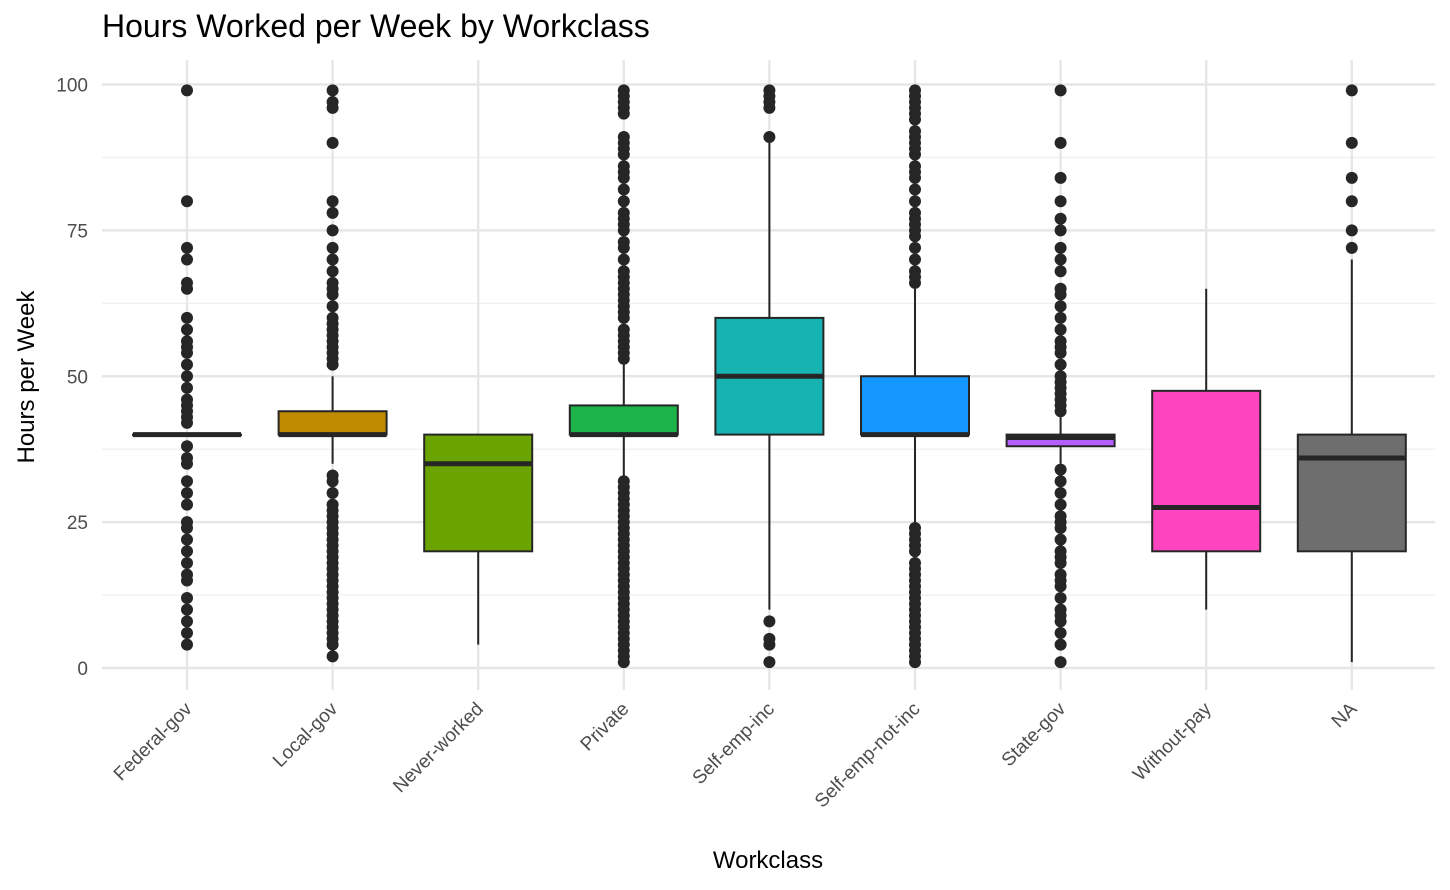 Image resolution: width=1450 pixels, height=890 pixels. What do you see at coordinates (77, 523) in the screenshot?
I see `y-tick-label: 25` at bounding box center [77, 523].